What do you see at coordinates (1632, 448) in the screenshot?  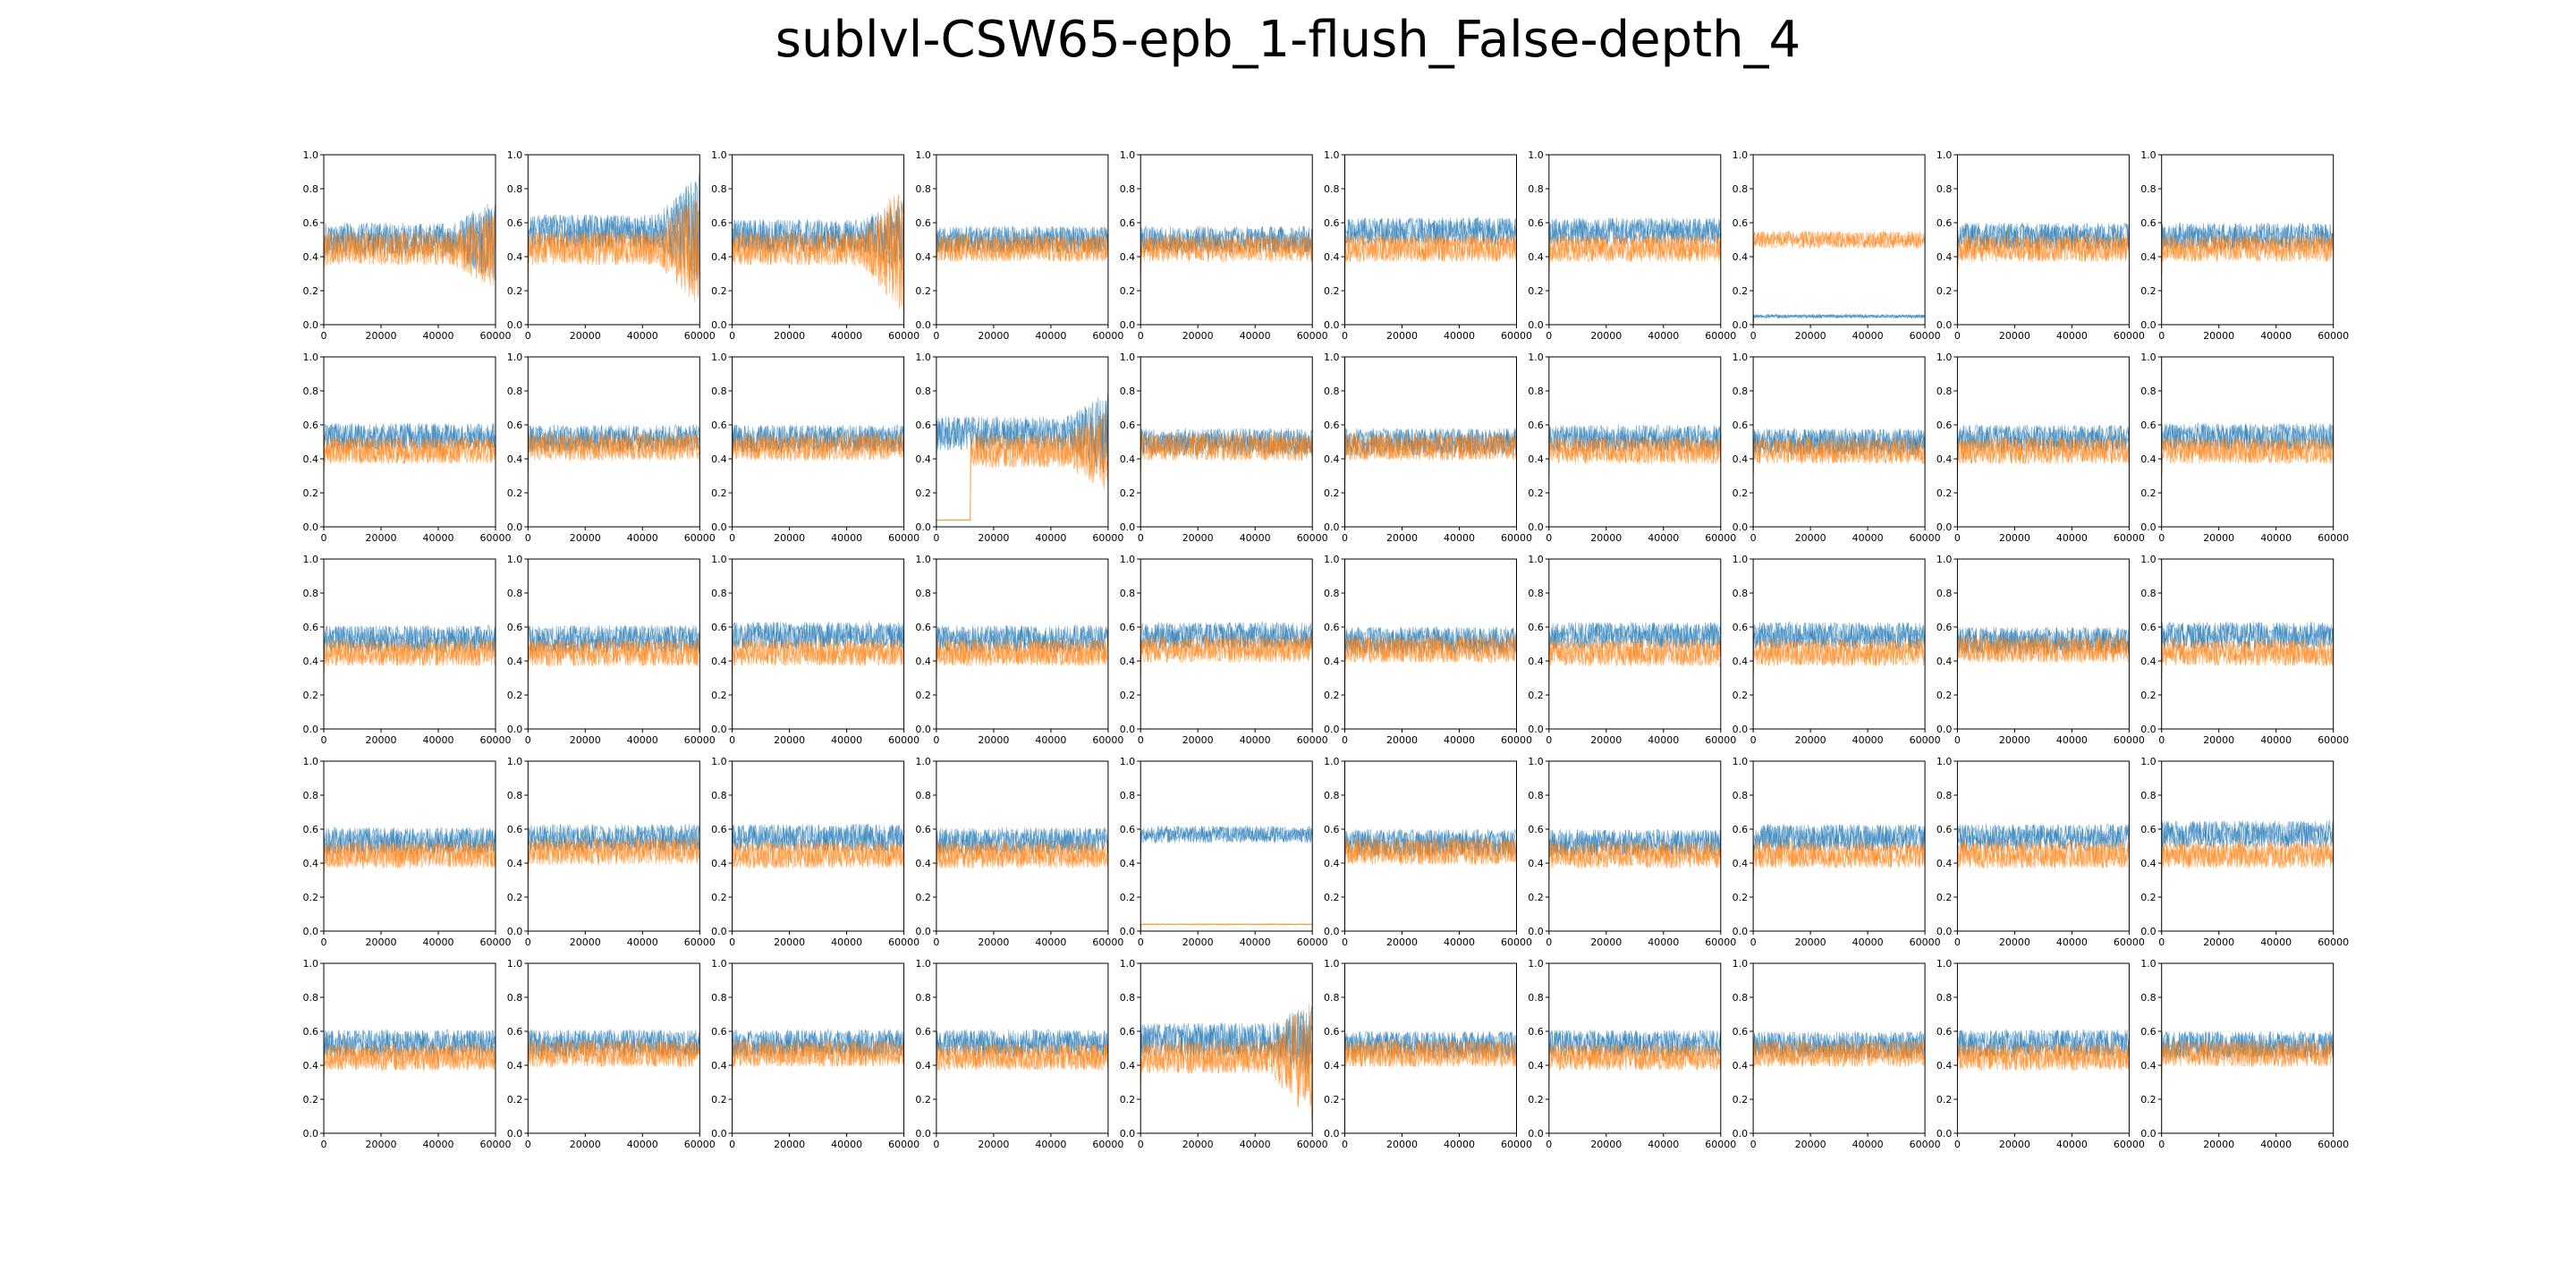 I see `subplot-2-7: 0.0 0.2 0.4 0.6 0.8 1.0 0 20000 40000 60000` at bounding box center [1632, 448].